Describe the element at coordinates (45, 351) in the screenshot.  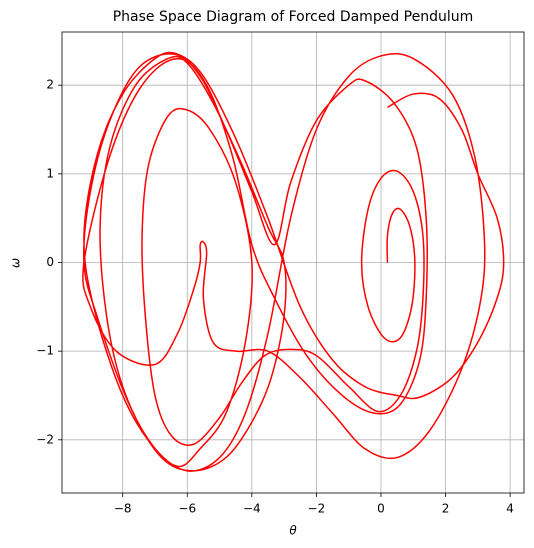
I see `y-tick-label: −1` at that location.